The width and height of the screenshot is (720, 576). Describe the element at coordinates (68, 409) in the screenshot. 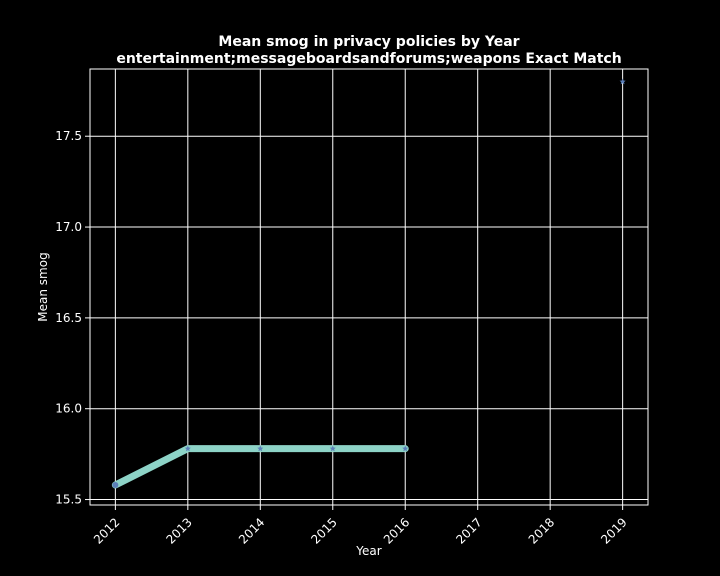

I see `y-tick-label: 16.0` at that location.